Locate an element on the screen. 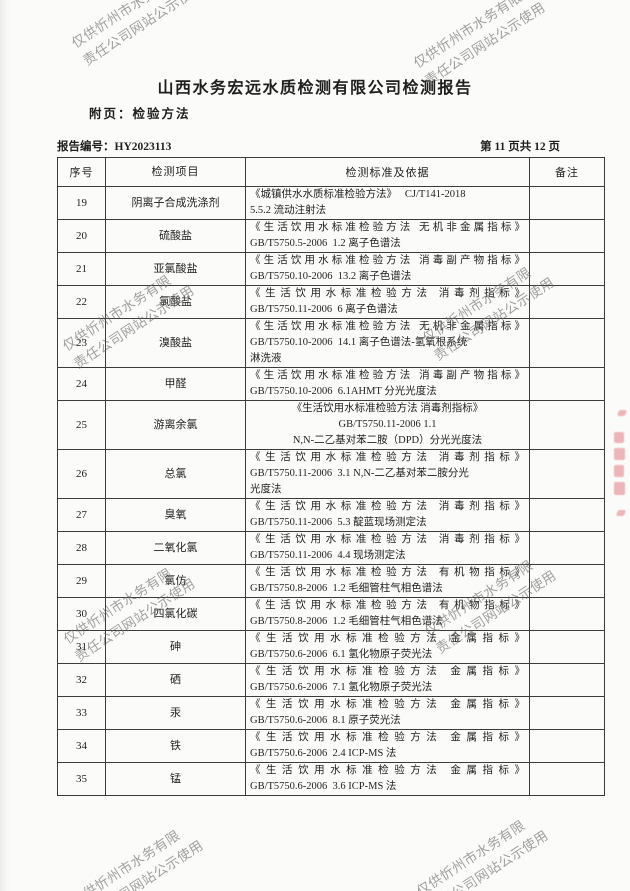 This screenshot has width=630, height=891. row-item: 四氯化碳 is located at coordinates (175, 614).